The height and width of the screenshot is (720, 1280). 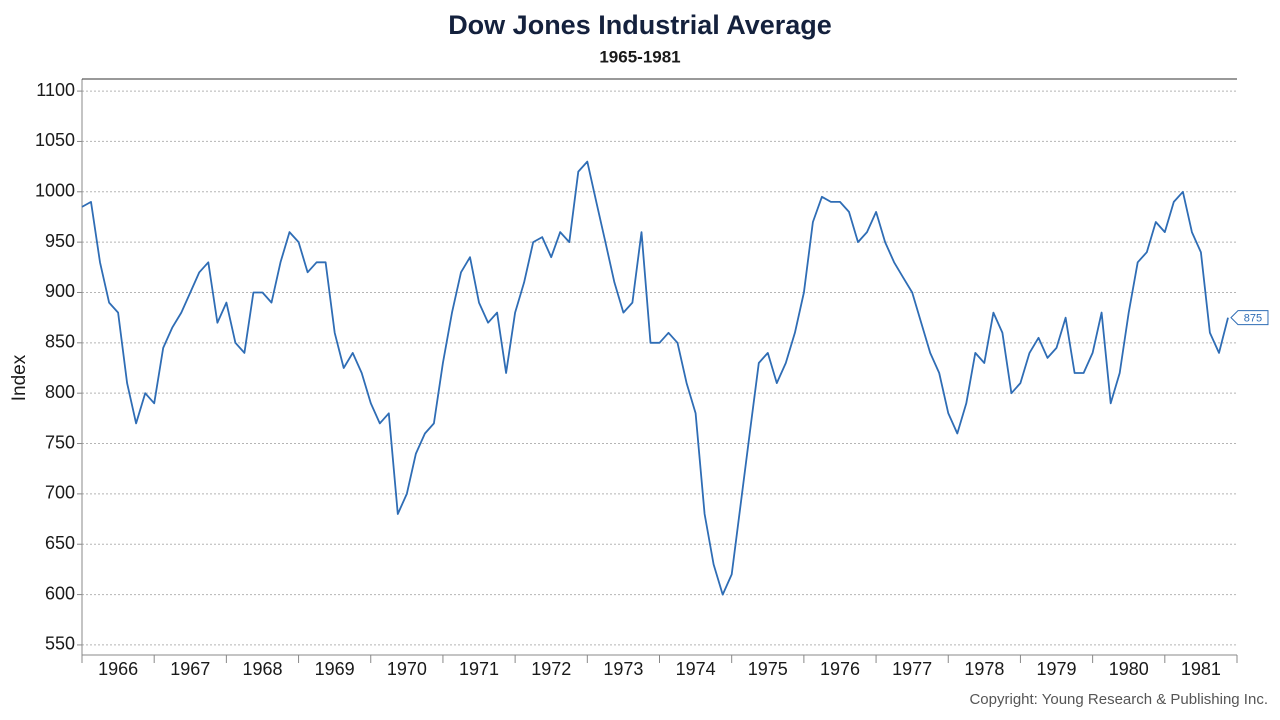 What do you see at coordinates (262, 669) in the screenshot?
I see `x-tick-label: 1968` at bounding box center [262, 669].